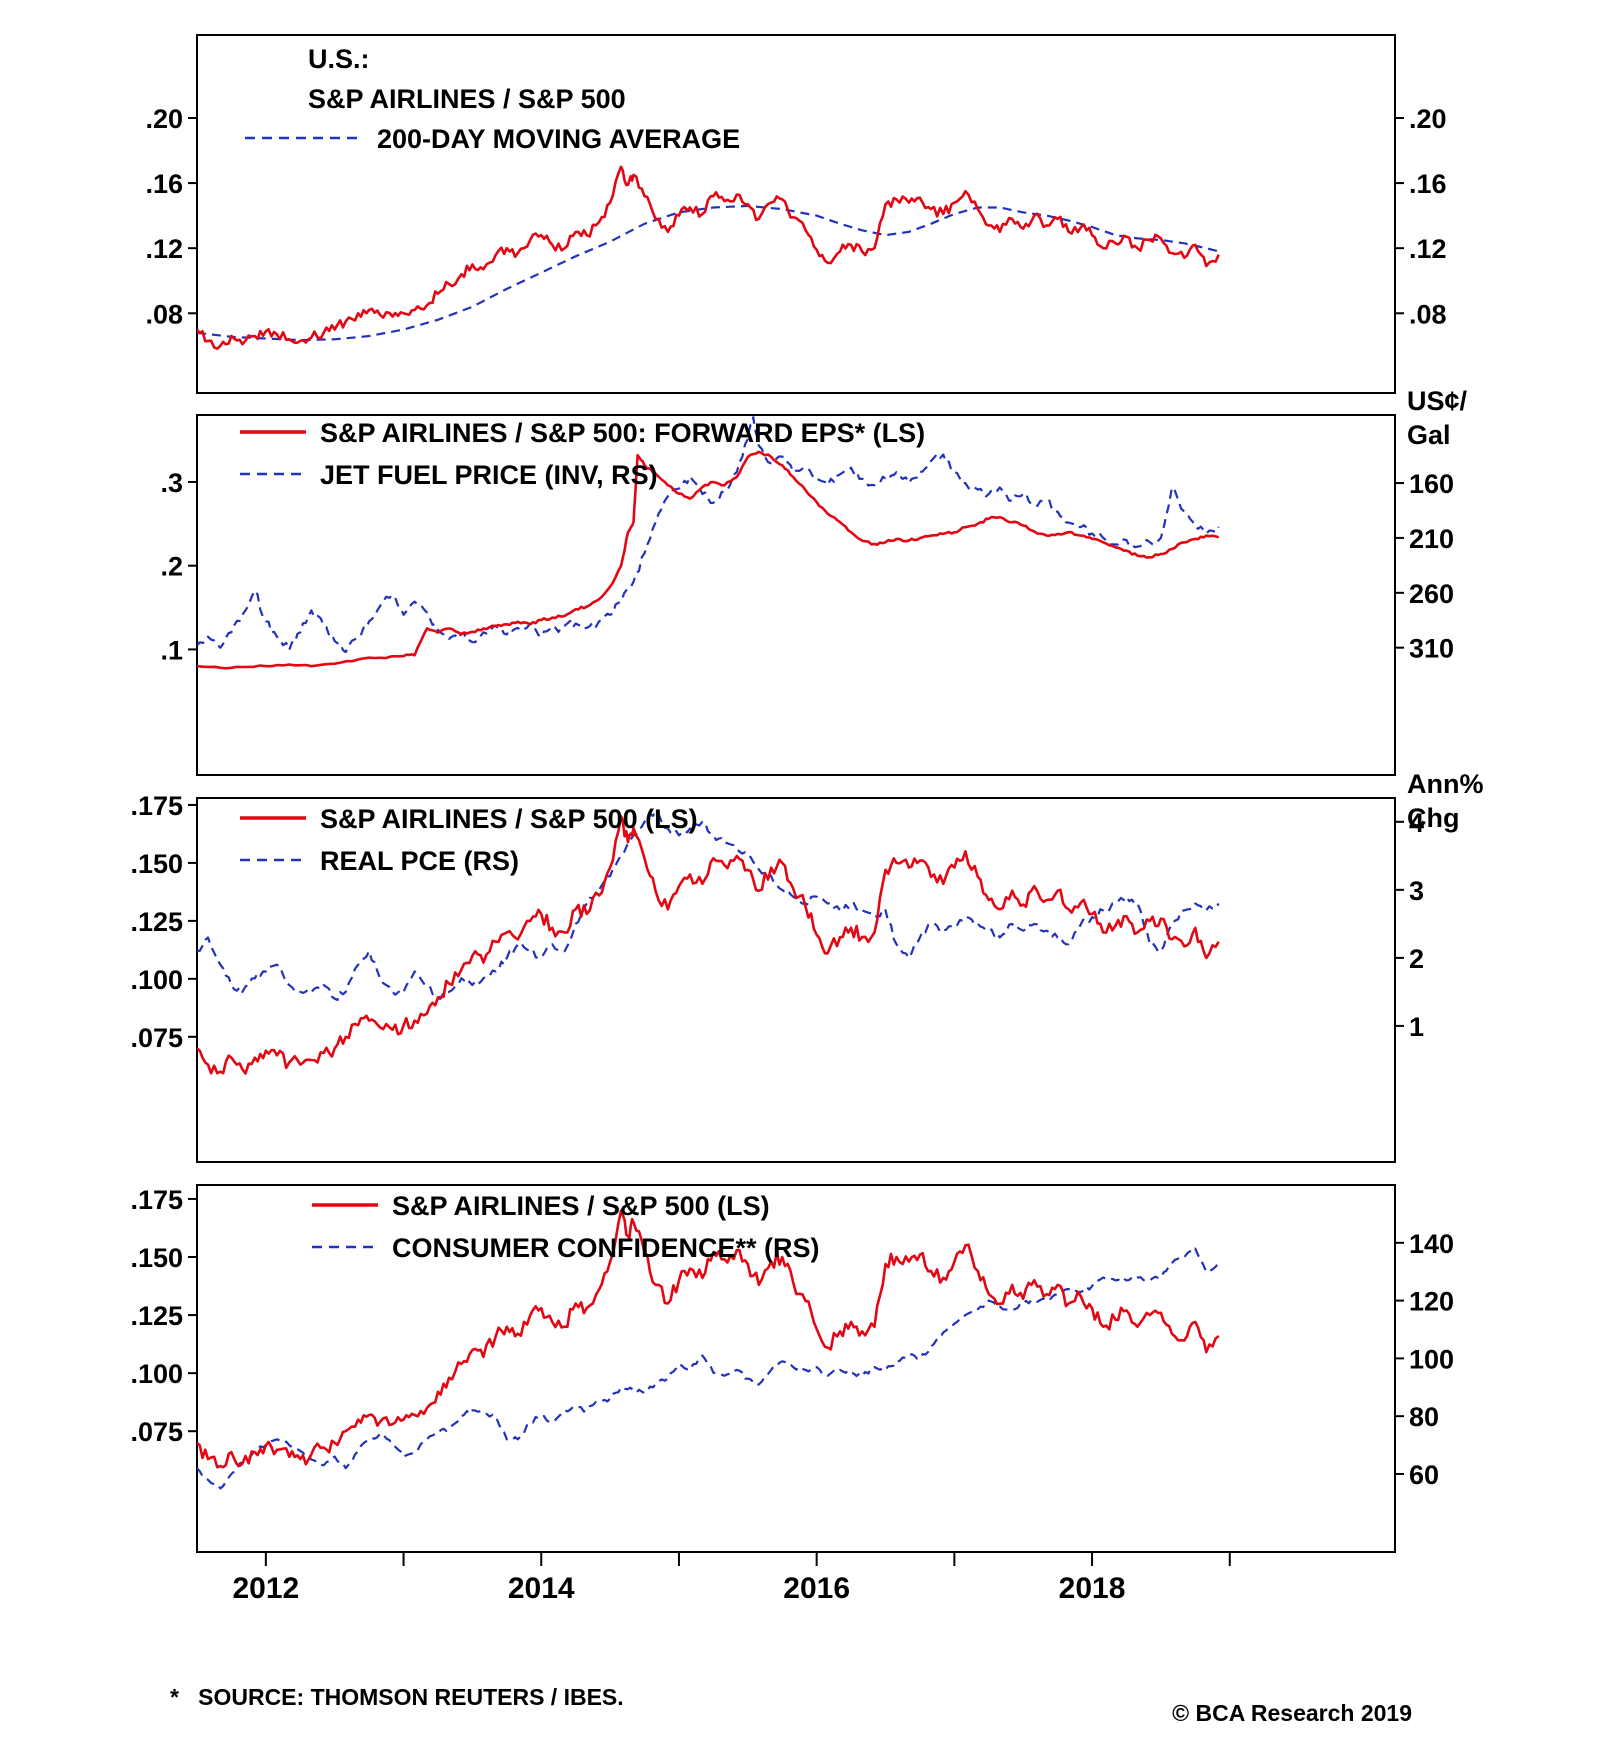 The image size is (1600, 1758). Describe the element at coordinates (489, 475) in the screenshot. I see `legend-label: JET FUEL PRICE (INV, RS)` at that location.